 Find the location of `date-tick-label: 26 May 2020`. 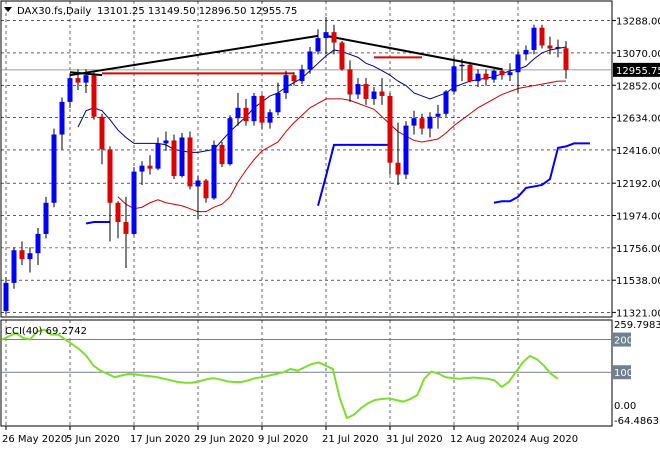

date-tick-label: 26 May 2020 is located at coordinates (34, 439).